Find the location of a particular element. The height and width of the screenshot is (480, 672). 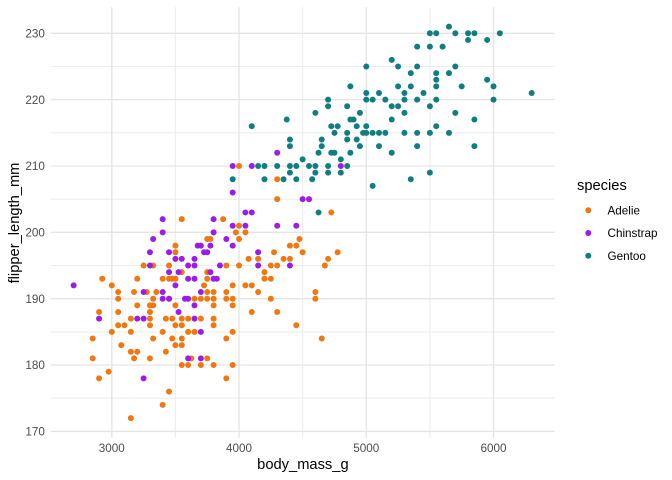

svg-text: 190 is located at coordinates (35, 299).